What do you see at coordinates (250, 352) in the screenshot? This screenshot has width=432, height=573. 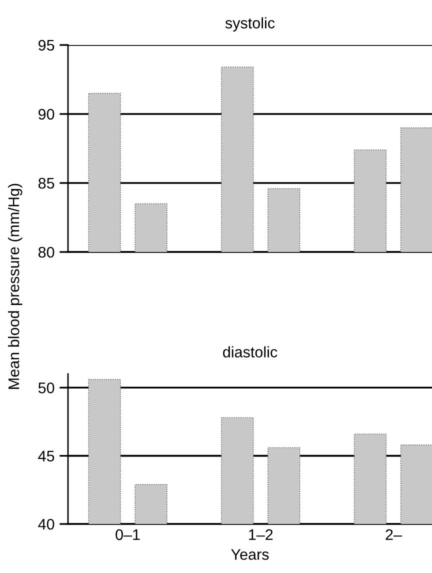 I see `chart-title: diastolic` at bounding box center [250, 352].